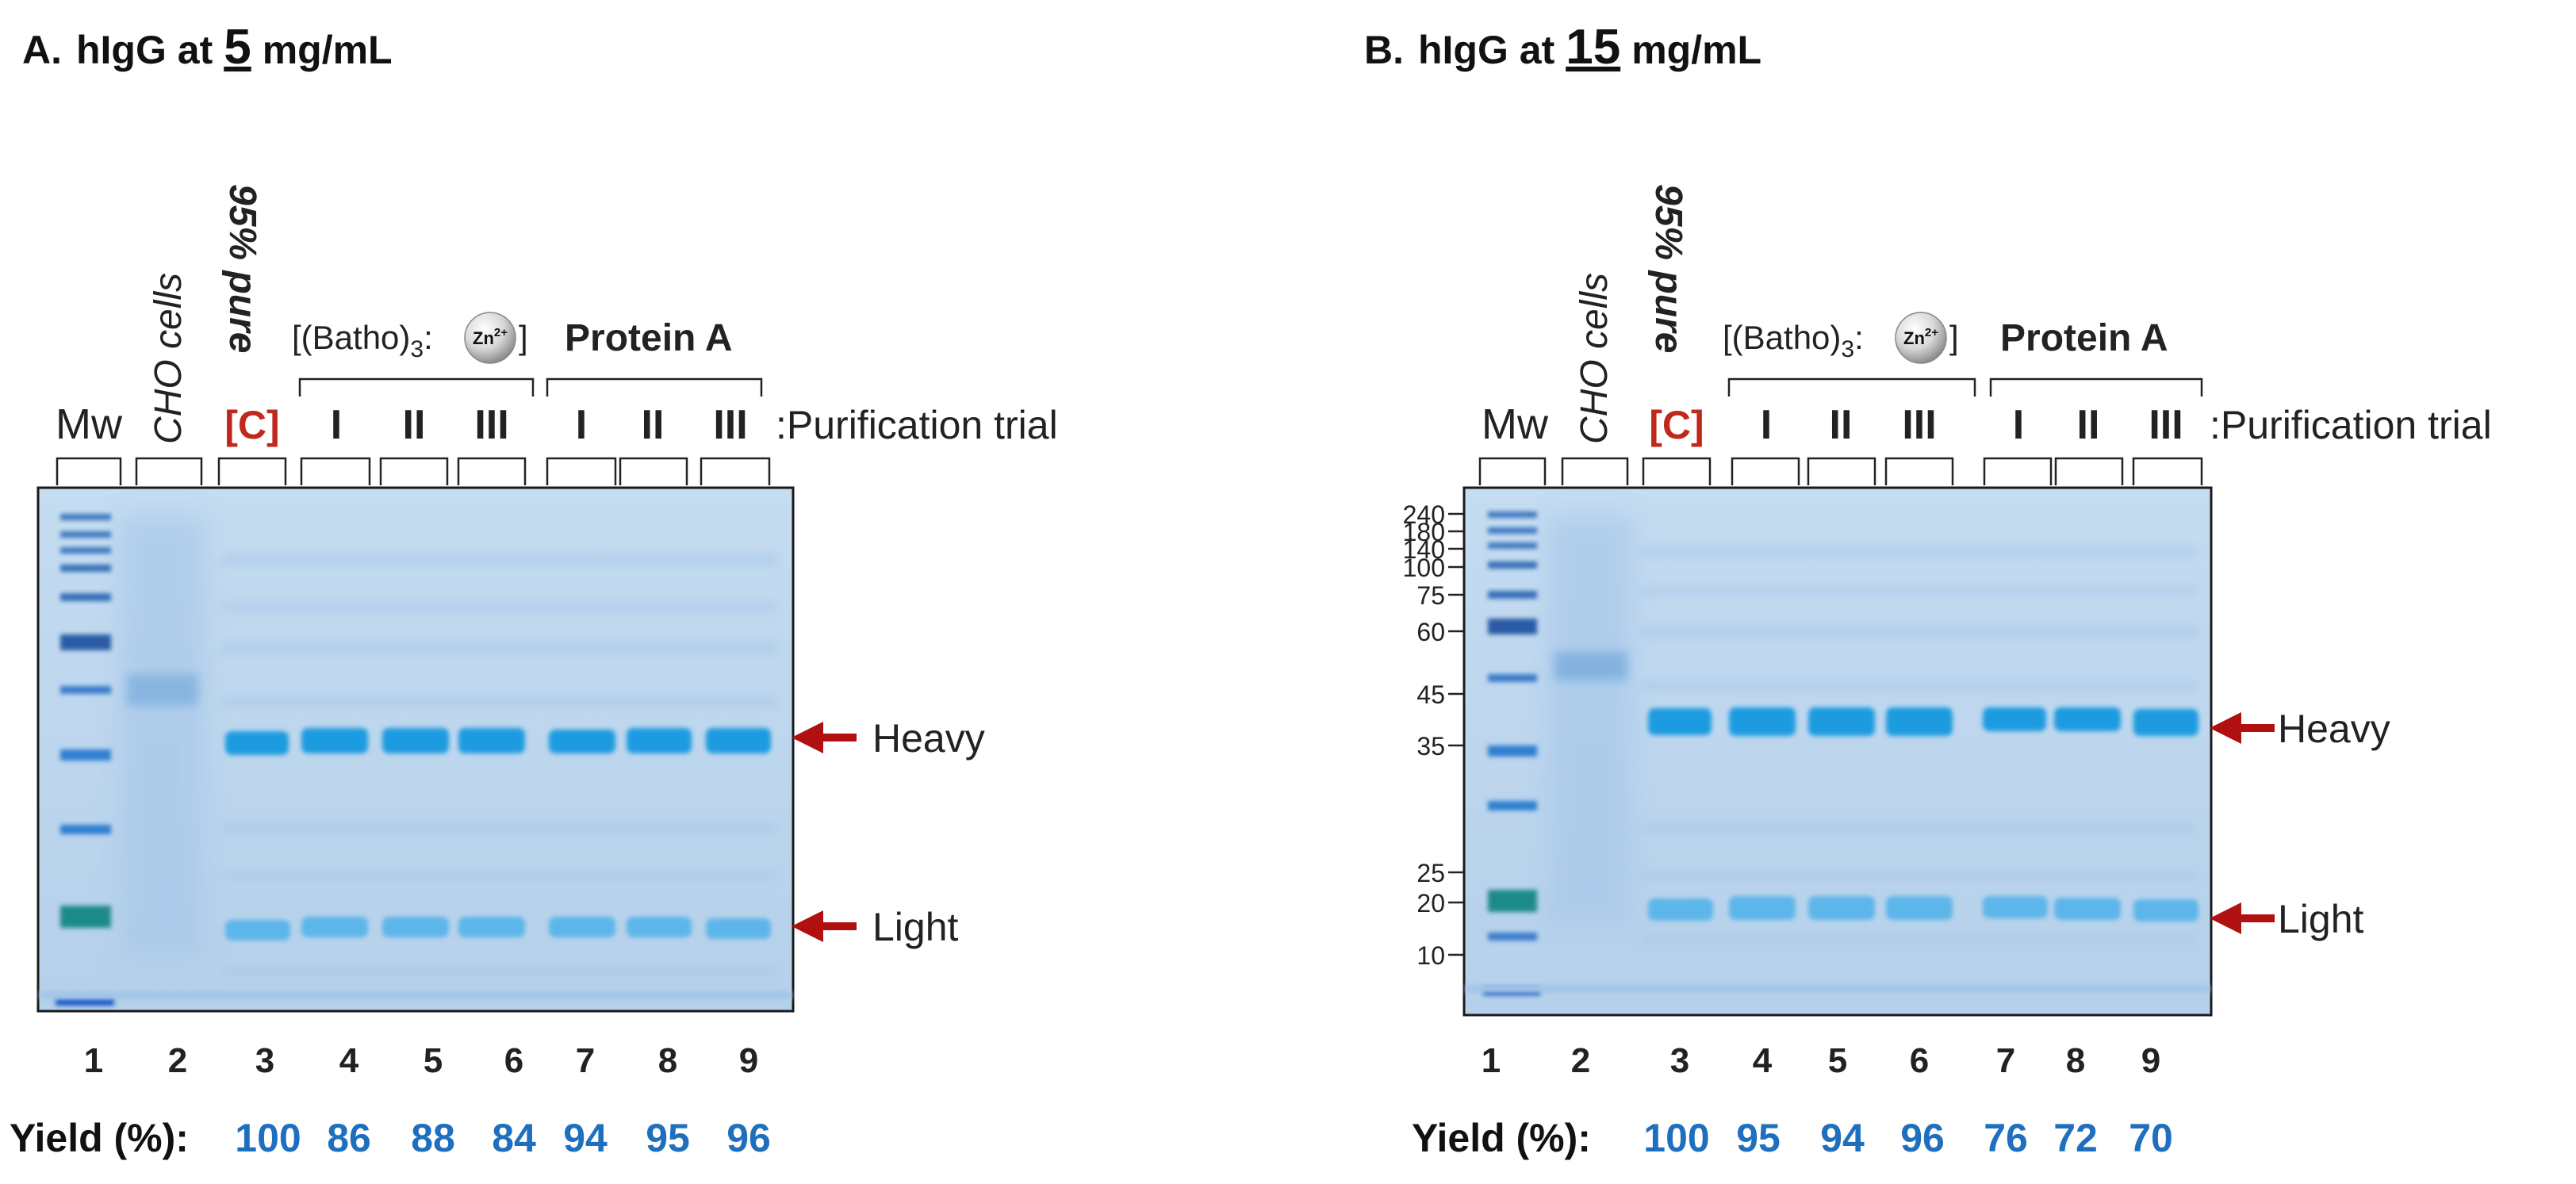  What do you see at coordinates (514, 1138) in the screenshot?
I see `yield-value: 84` at bounding box center [514, 1138].